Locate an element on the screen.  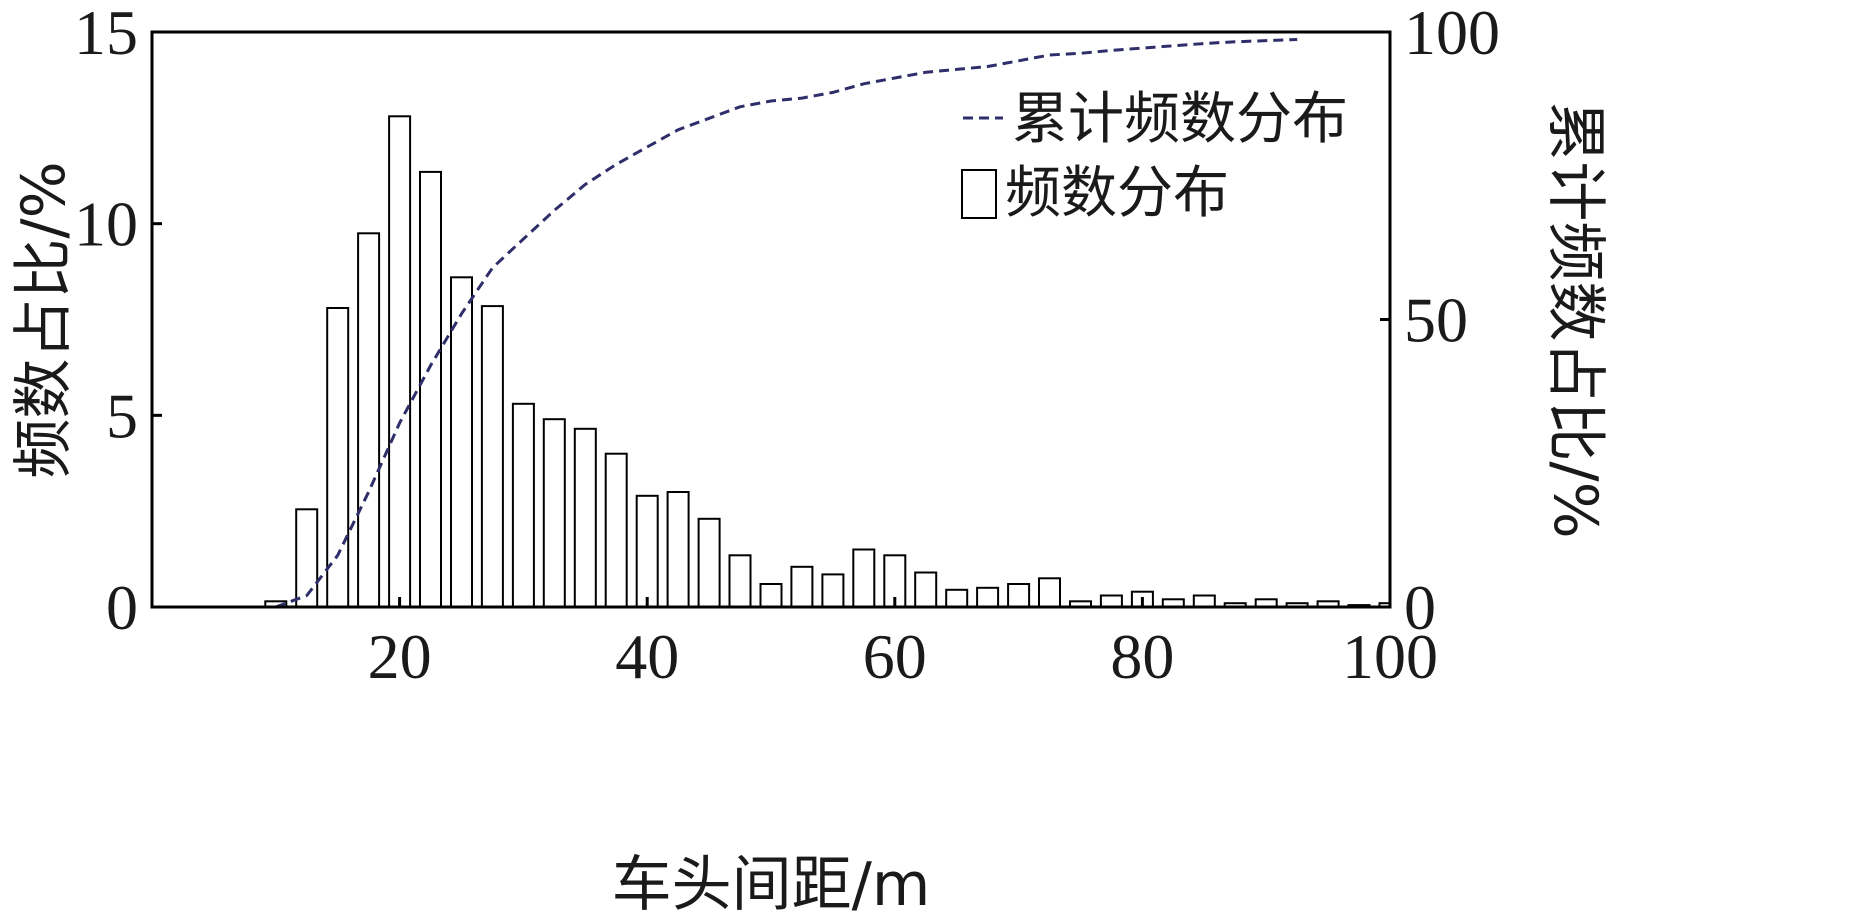
legend: 累计频数分布 频数分布 is located at coordinates (1154, 156).